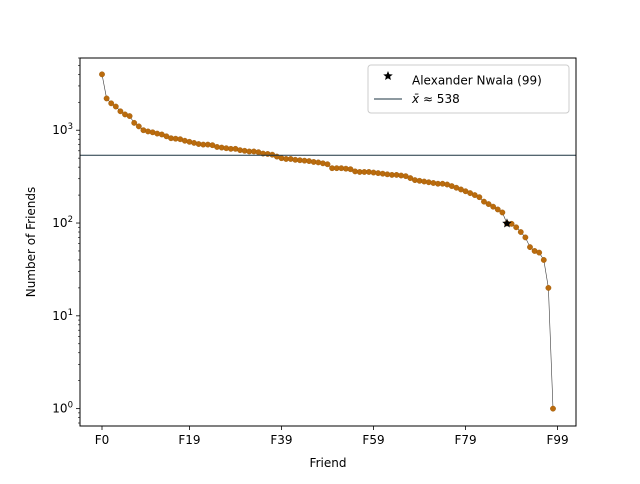  I want to click on y-axis-label: Number of Friends, so click(31, 242).